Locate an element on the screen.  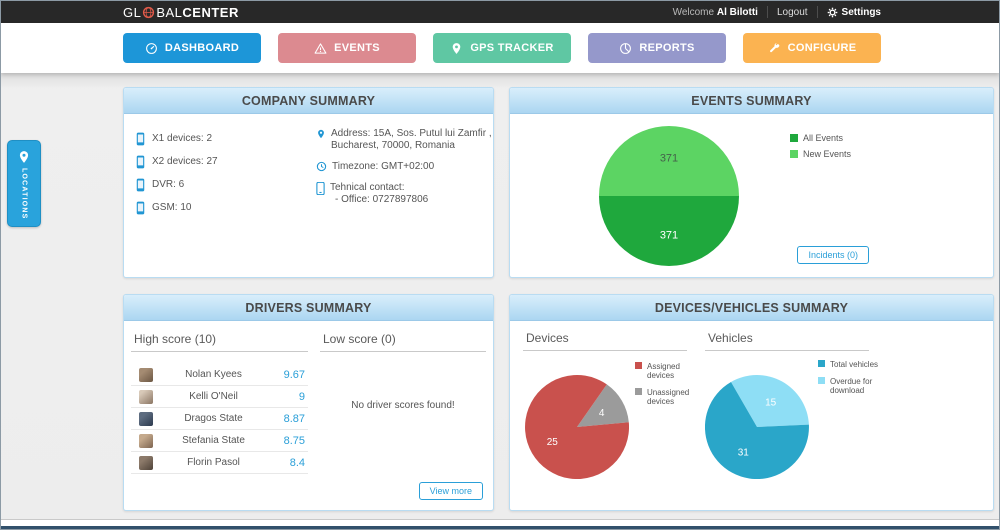
vehicles-legend: Total vehicles Overdue for download is located at coordinates (849, 381).